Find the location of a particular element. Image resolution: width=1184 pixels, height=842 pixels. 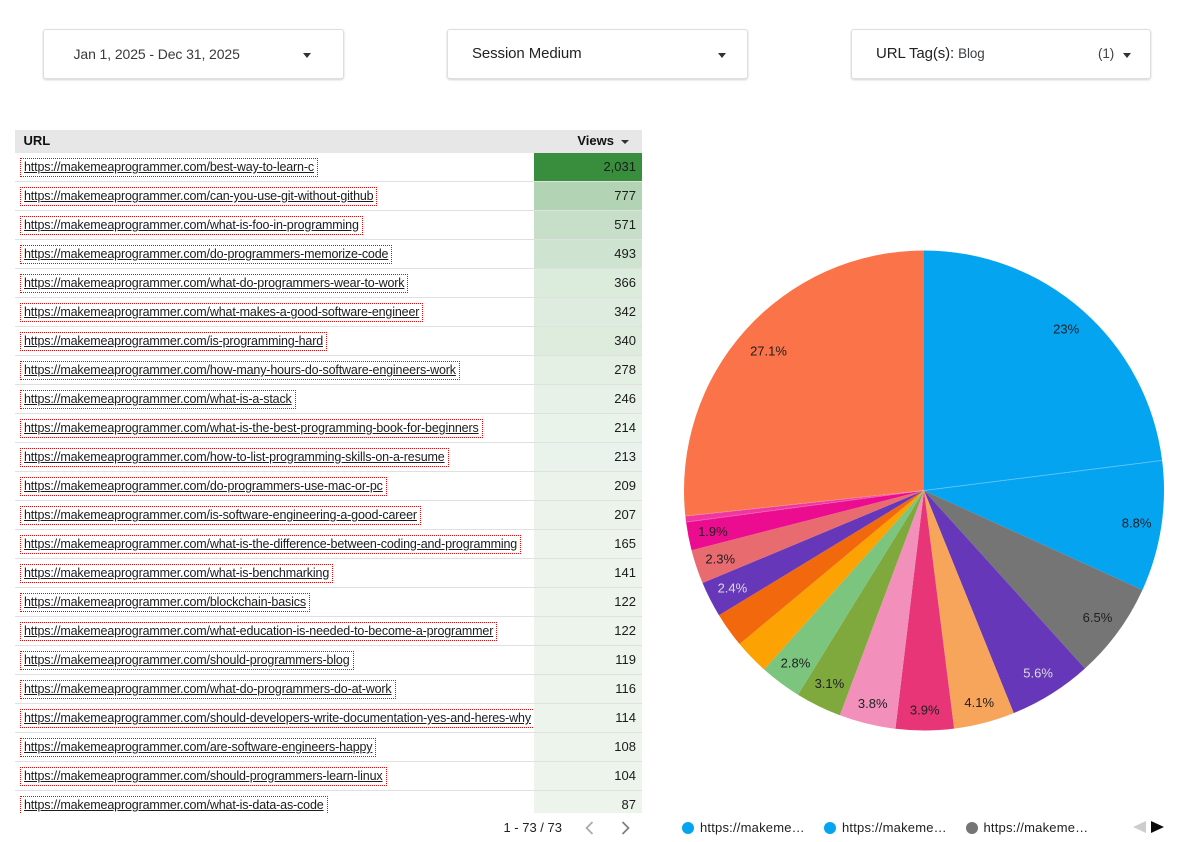

svg-text: 23% is located at coordinates (1066, 329).